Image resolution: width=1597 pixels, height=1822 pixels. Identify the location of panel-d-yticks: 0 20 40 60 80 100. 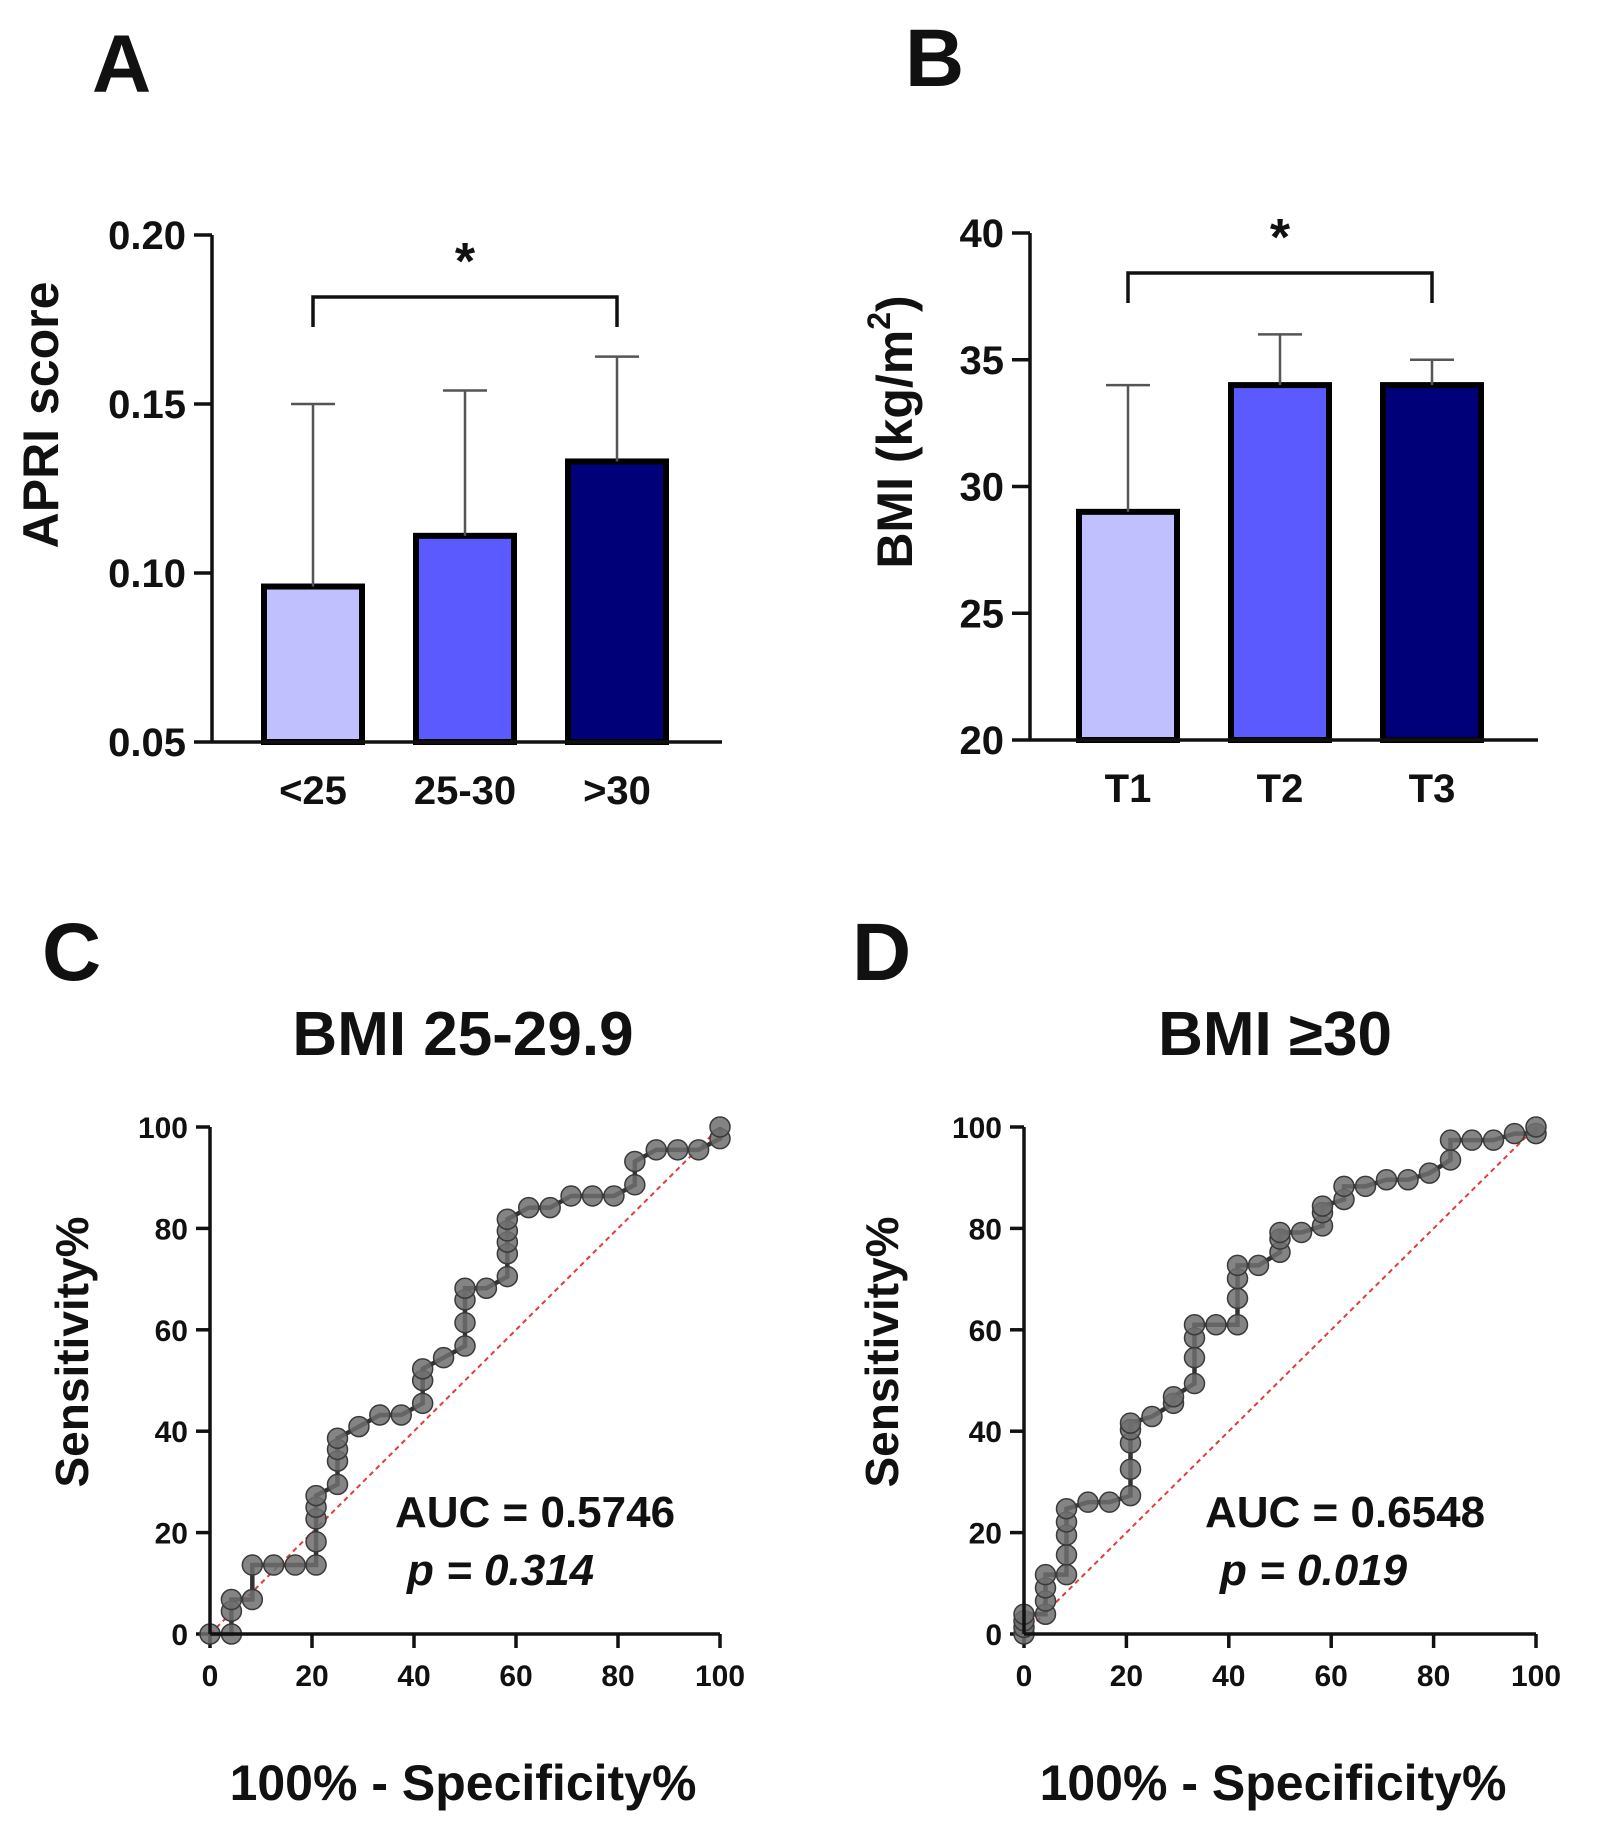
(988, 1382).